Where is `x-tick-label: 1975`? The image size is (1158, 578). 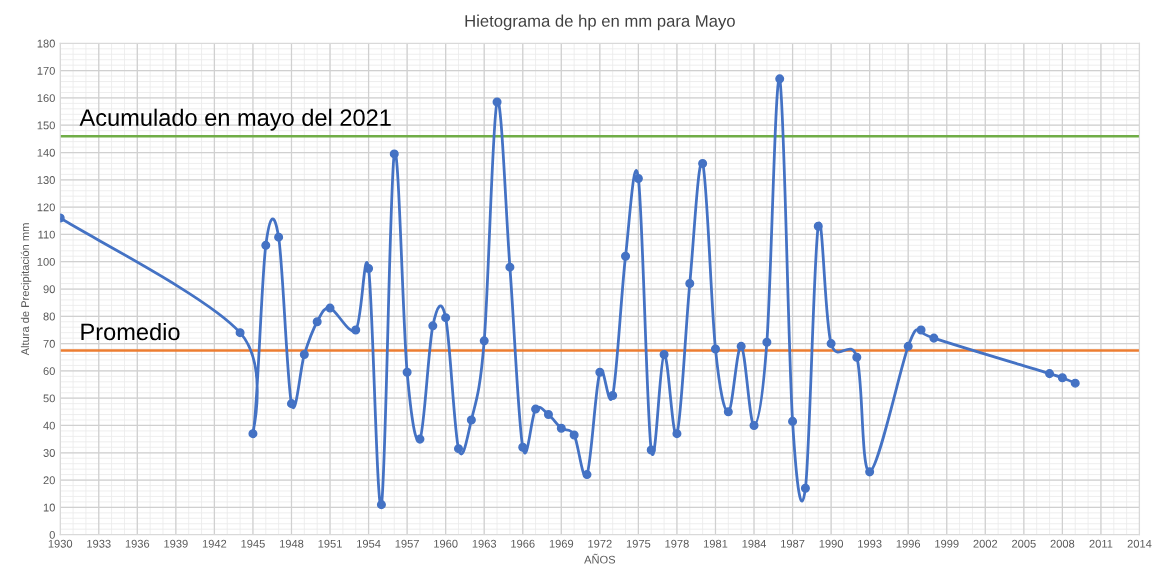
x-tick-label: 1975 is located at coordinates (638, 543).